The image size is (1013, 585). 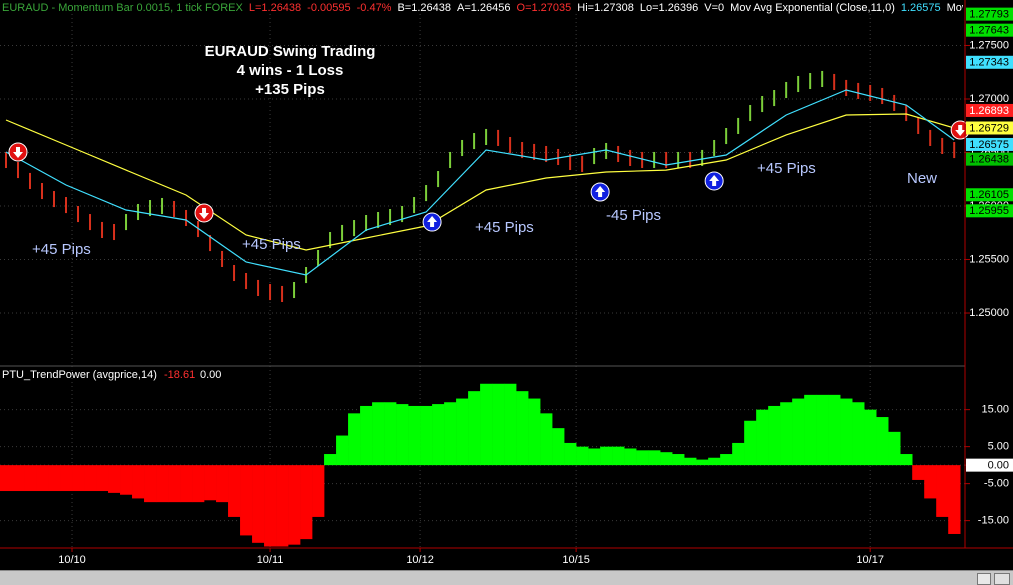 What do you see at coordinates (290, 51) in the screenshot?
I see `chart-title: EURAUD Swing Trading` at bounding box center [290, 51].